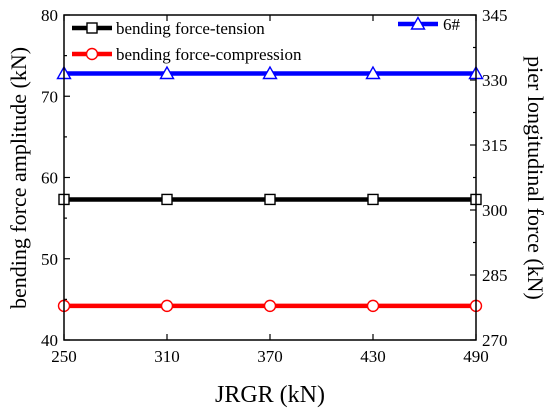 Image resolution: width=550 pixels, height=416 pixels. What do you see at coordinates (270, 356) in the screenshot?
I see `x-tick-label: 370` at bounding box center [270, 356].